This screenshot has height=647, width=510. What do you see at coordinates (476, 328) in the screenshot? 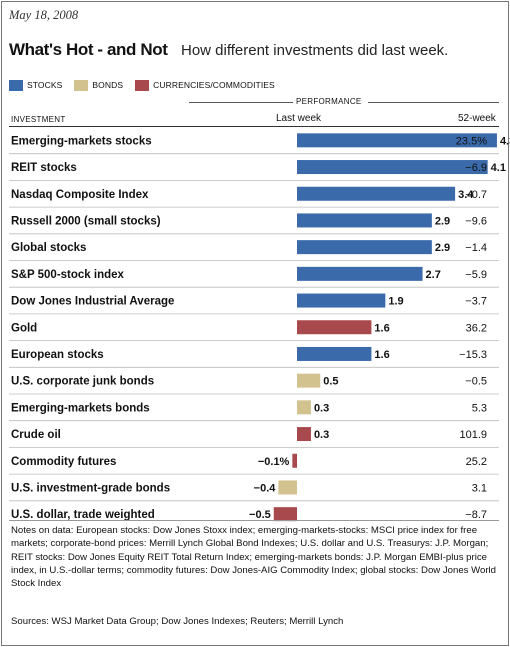
I see `week52-value-gold: 36.2` at bounding box center [476, 328].